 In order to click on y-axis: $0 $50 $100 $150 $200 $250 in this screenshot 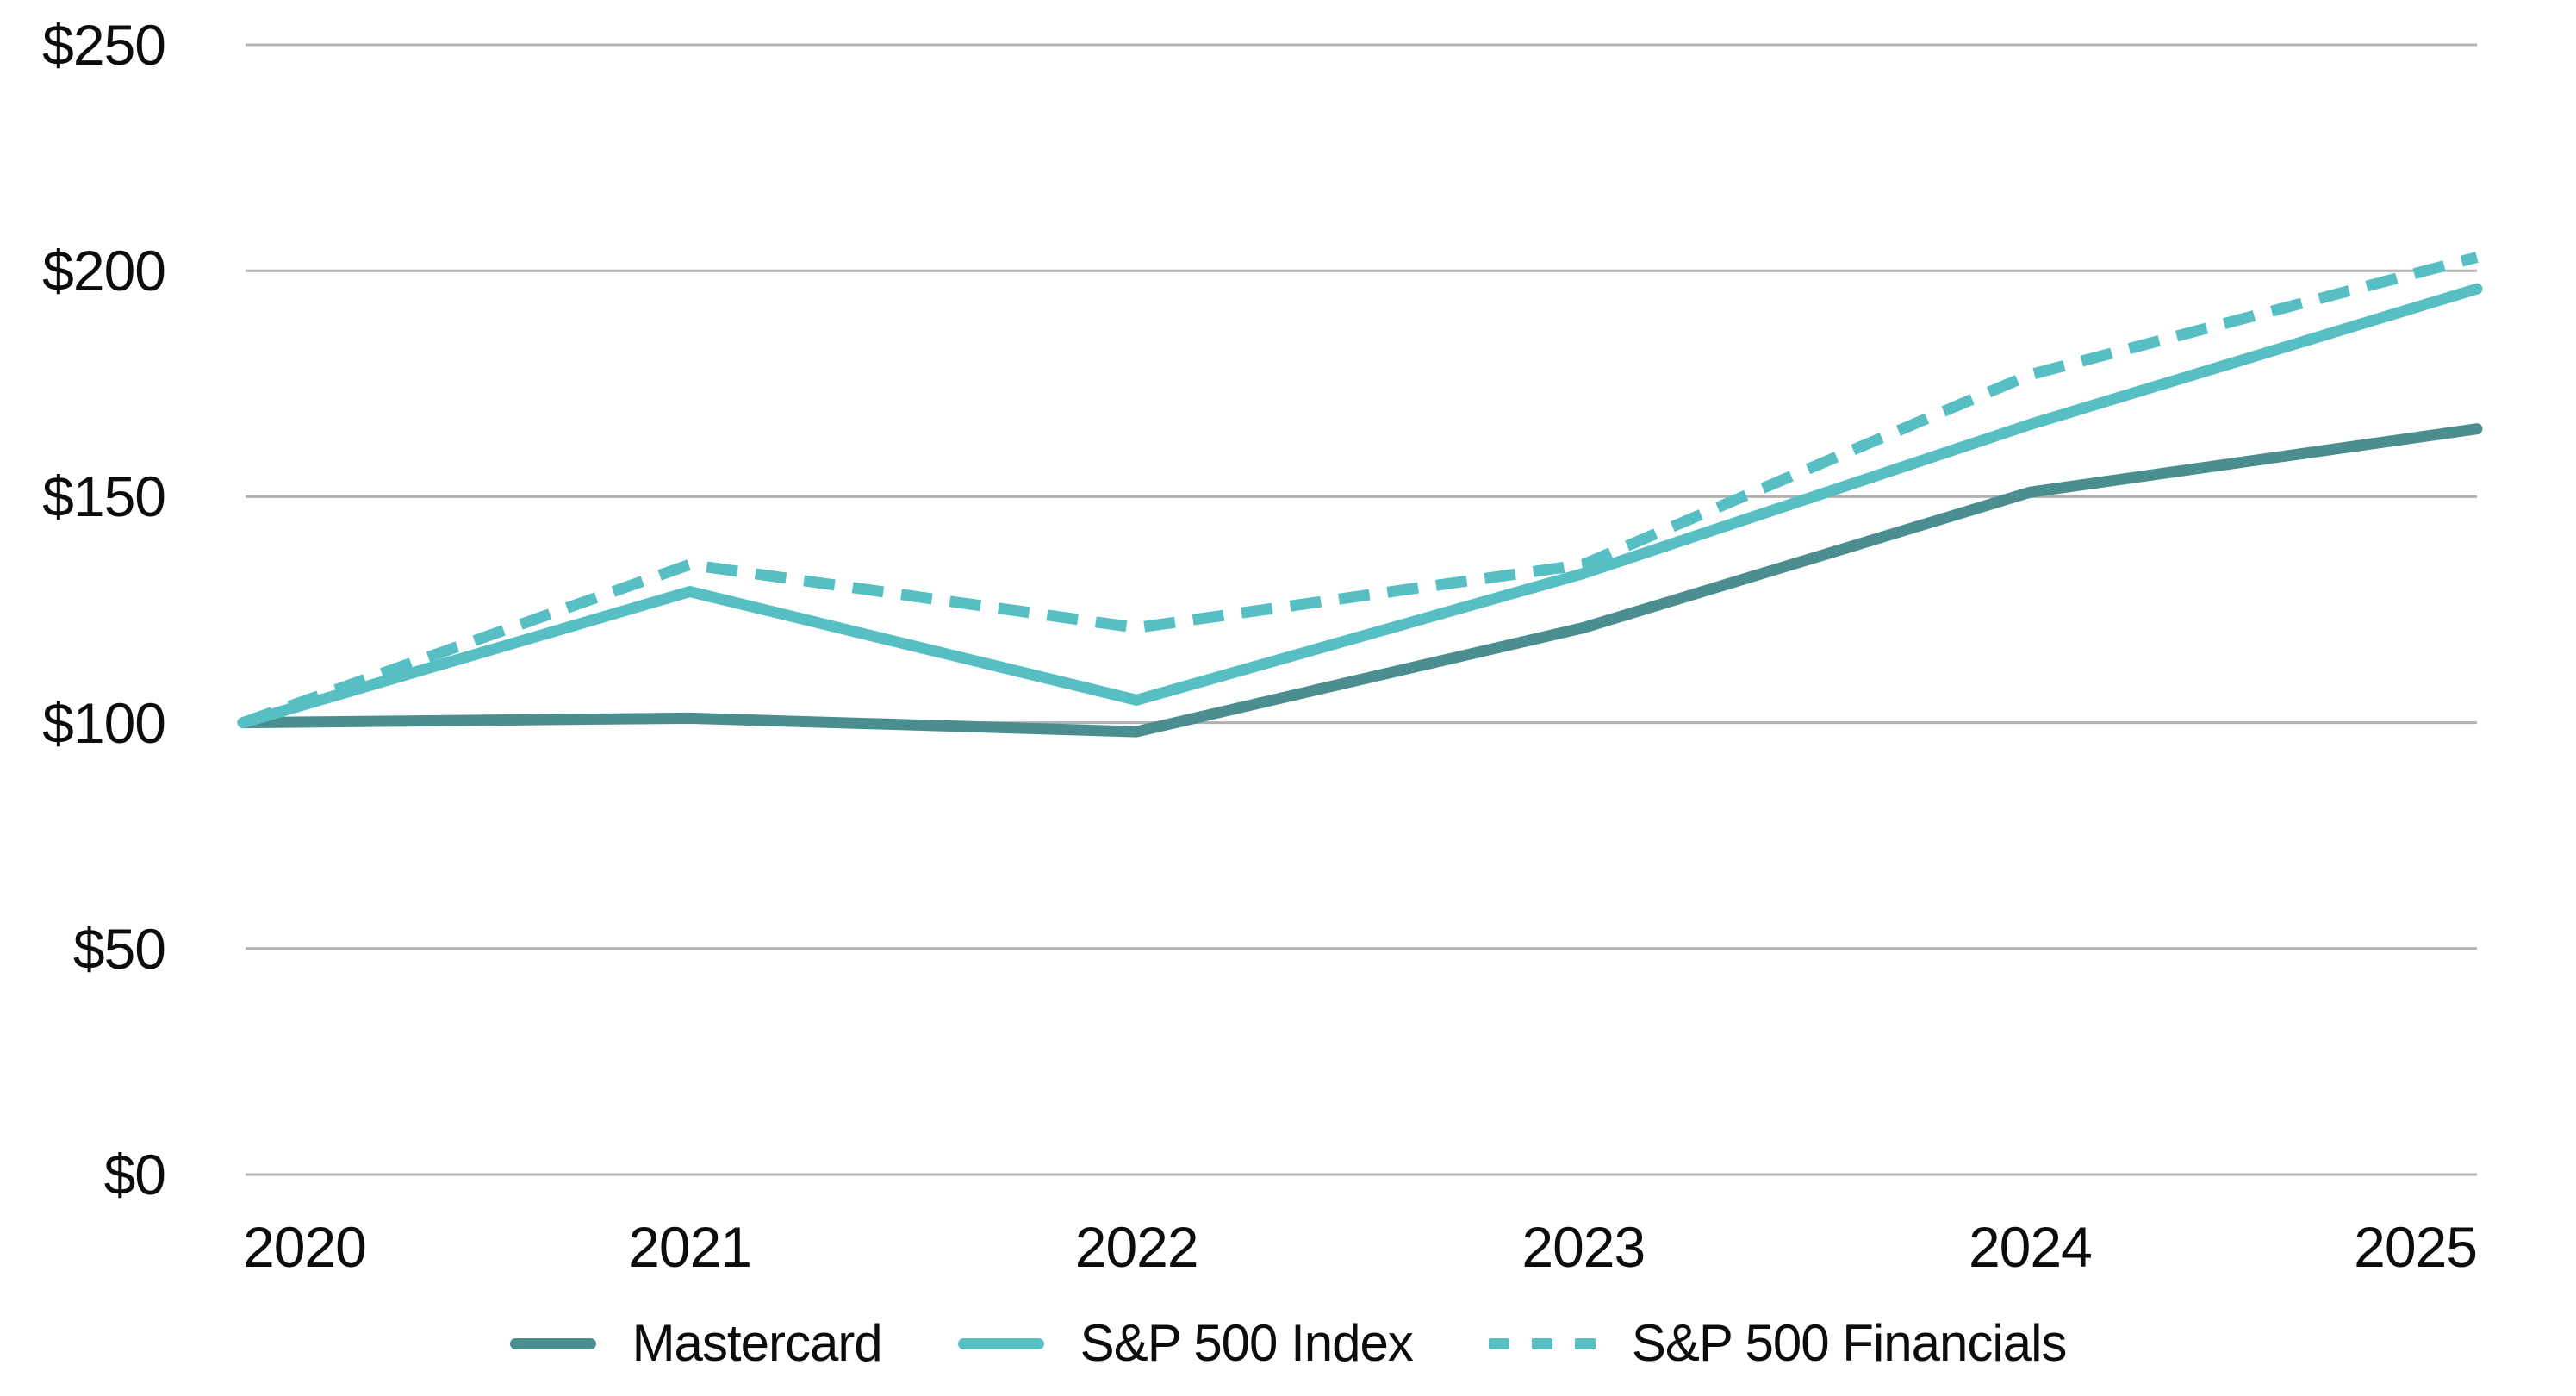, I will do `click(83, 698)`.